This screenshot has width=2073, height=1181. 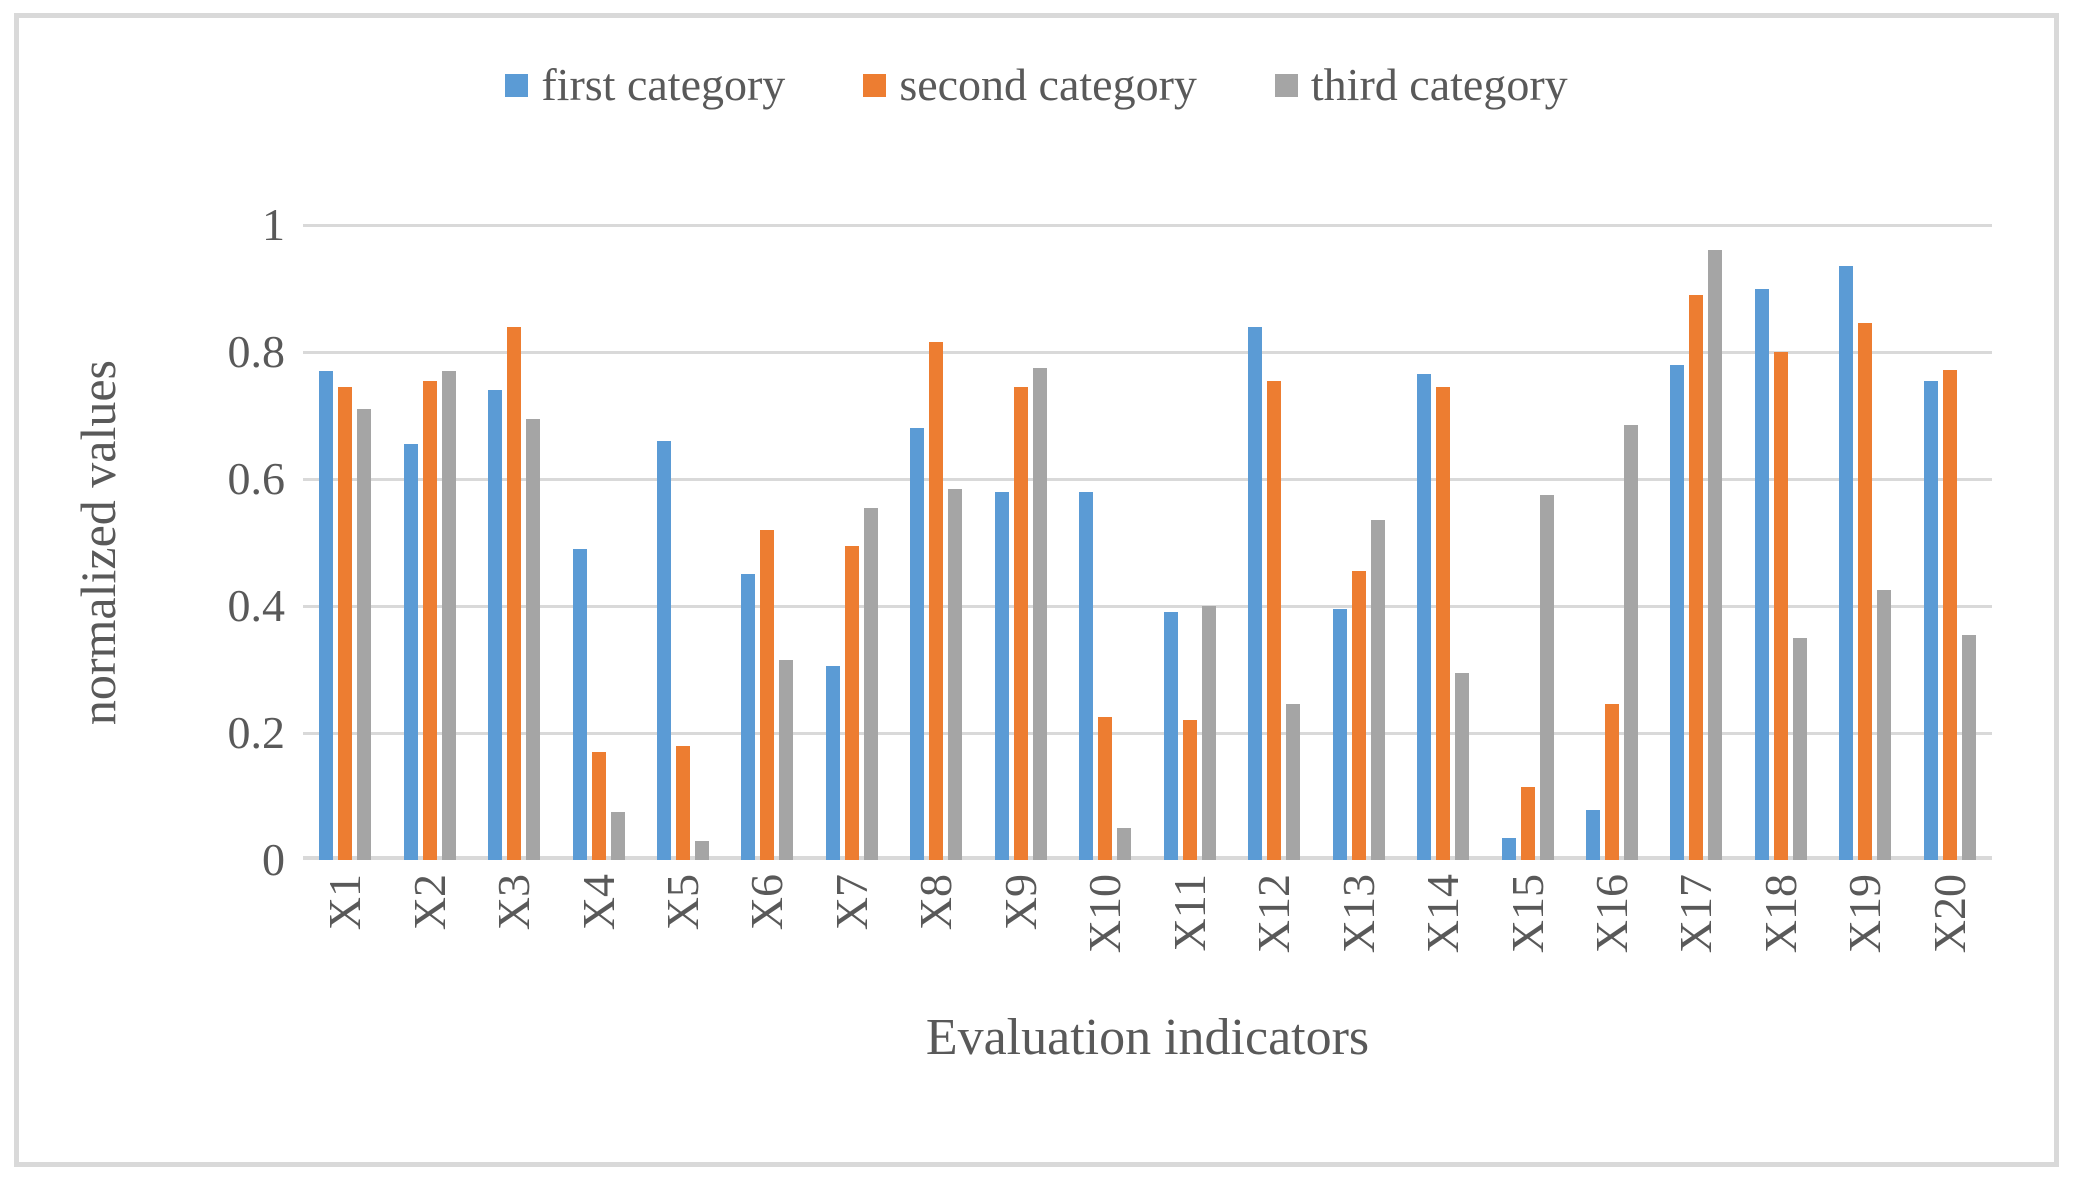 I want to click on bar-X14-first, so click(x=1424, y=617).